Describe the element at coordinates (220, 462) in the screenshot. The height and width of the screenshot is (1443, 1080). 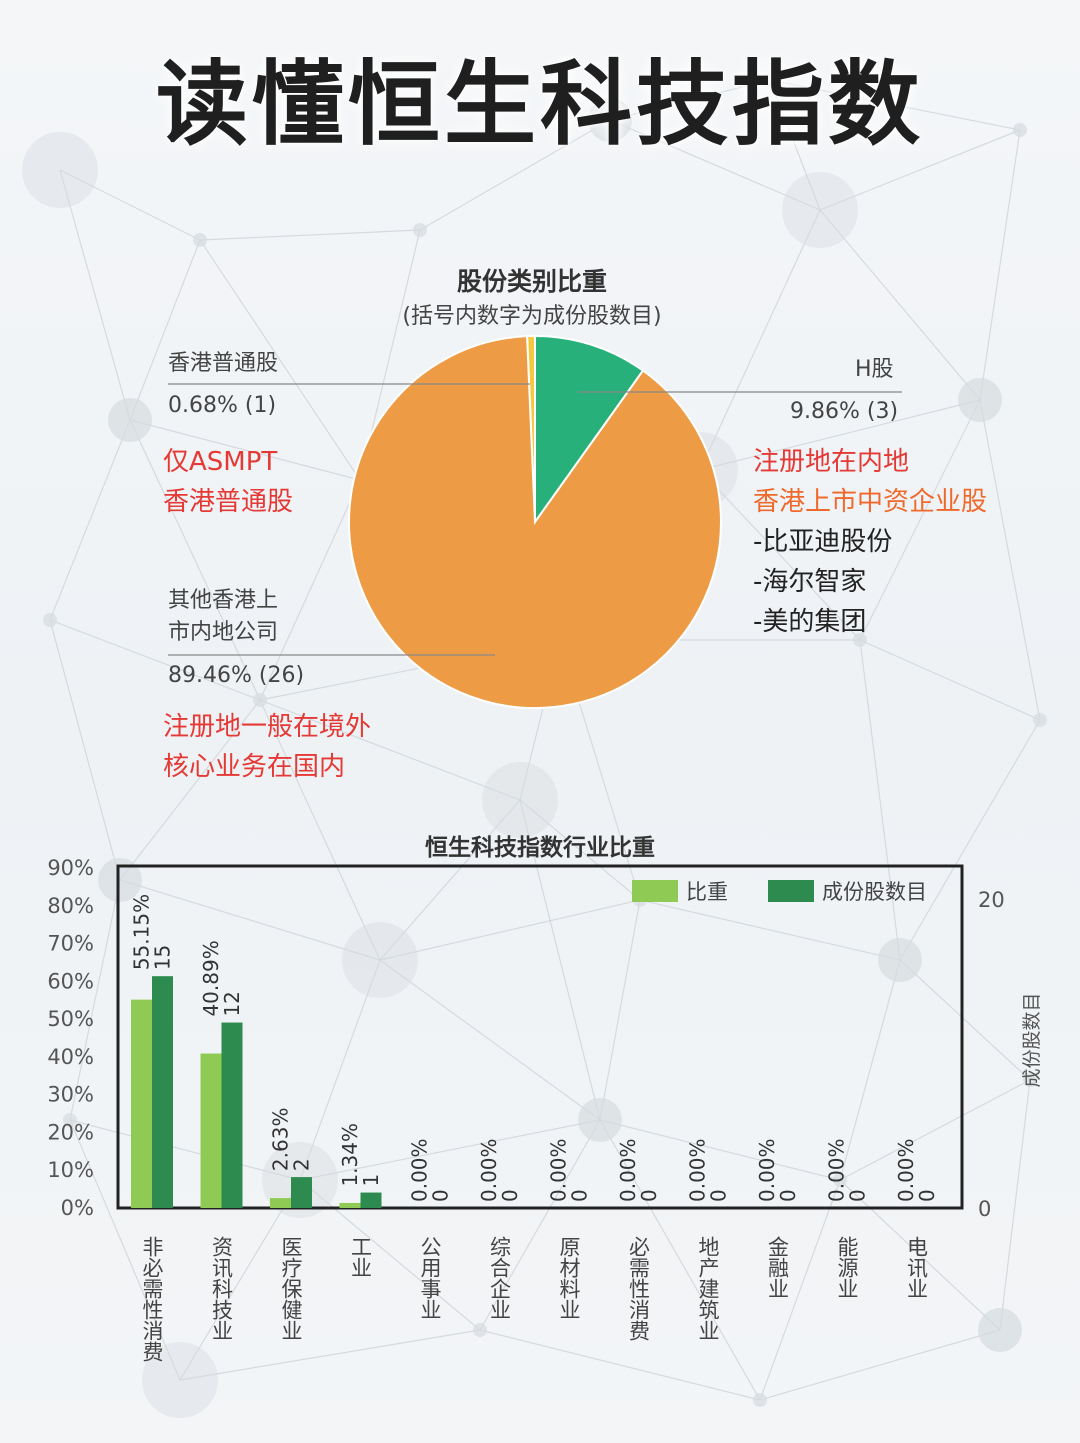
I see `note-hk-ordinary-1: 仅ASMPT` at that location.